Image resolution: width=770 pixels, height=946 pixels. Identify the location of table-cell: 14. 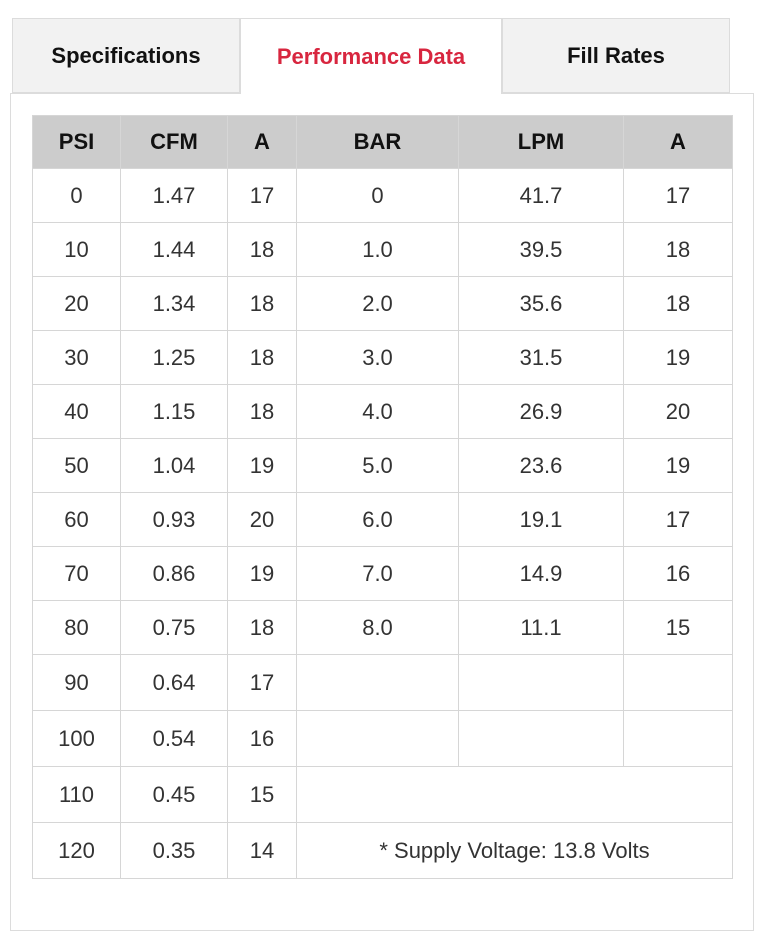
(262, 850).